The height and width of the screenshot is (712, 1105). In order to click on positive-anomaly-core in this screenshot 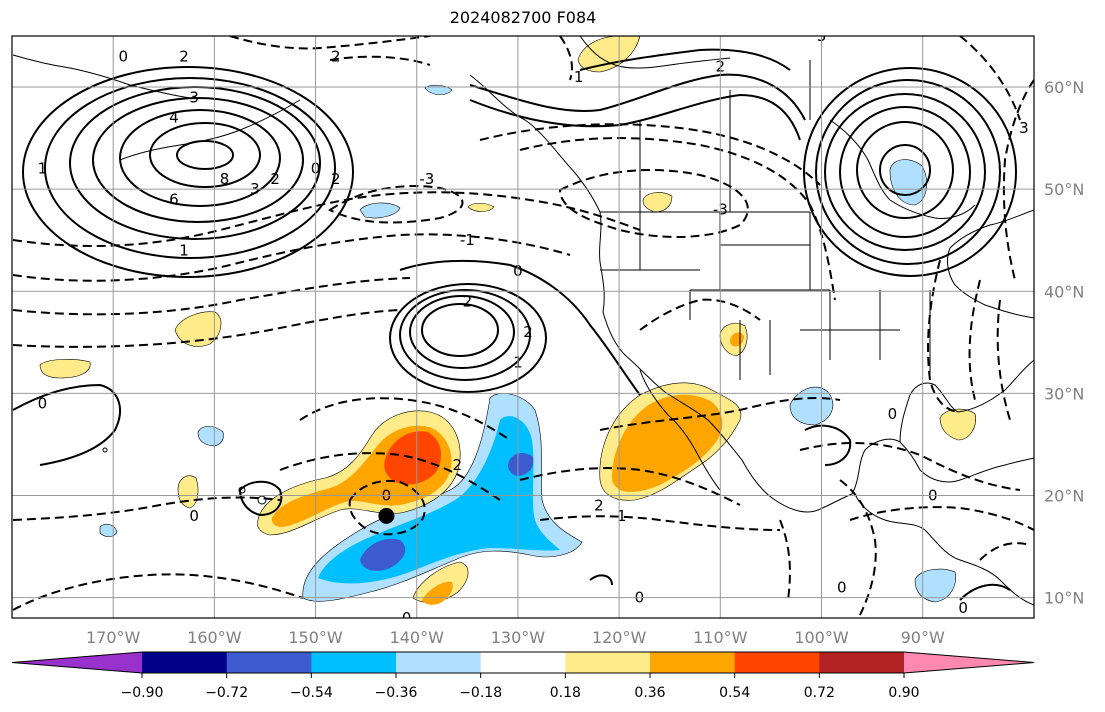, I will do `click(667, 443)`.